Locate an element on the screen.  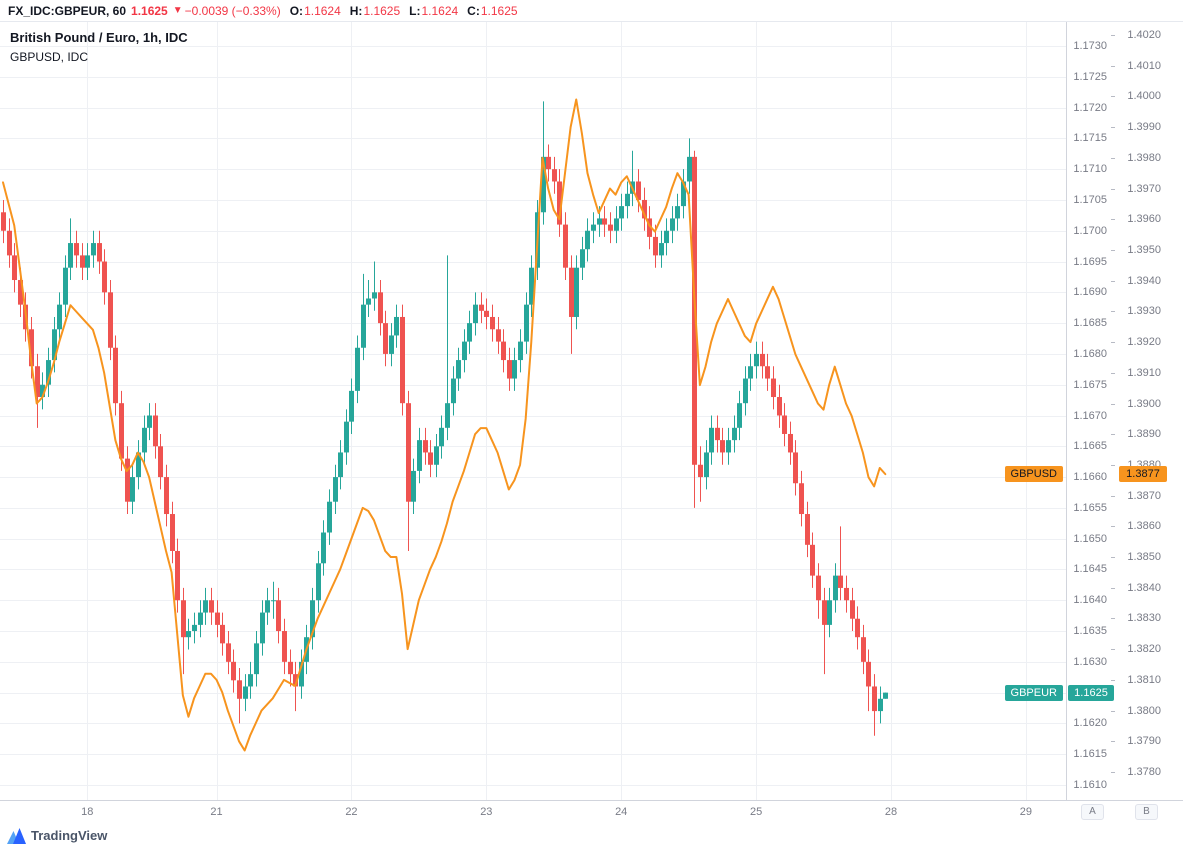
gbpusd-price-tick: 1.3990 is located at coordinates (1144, 127).